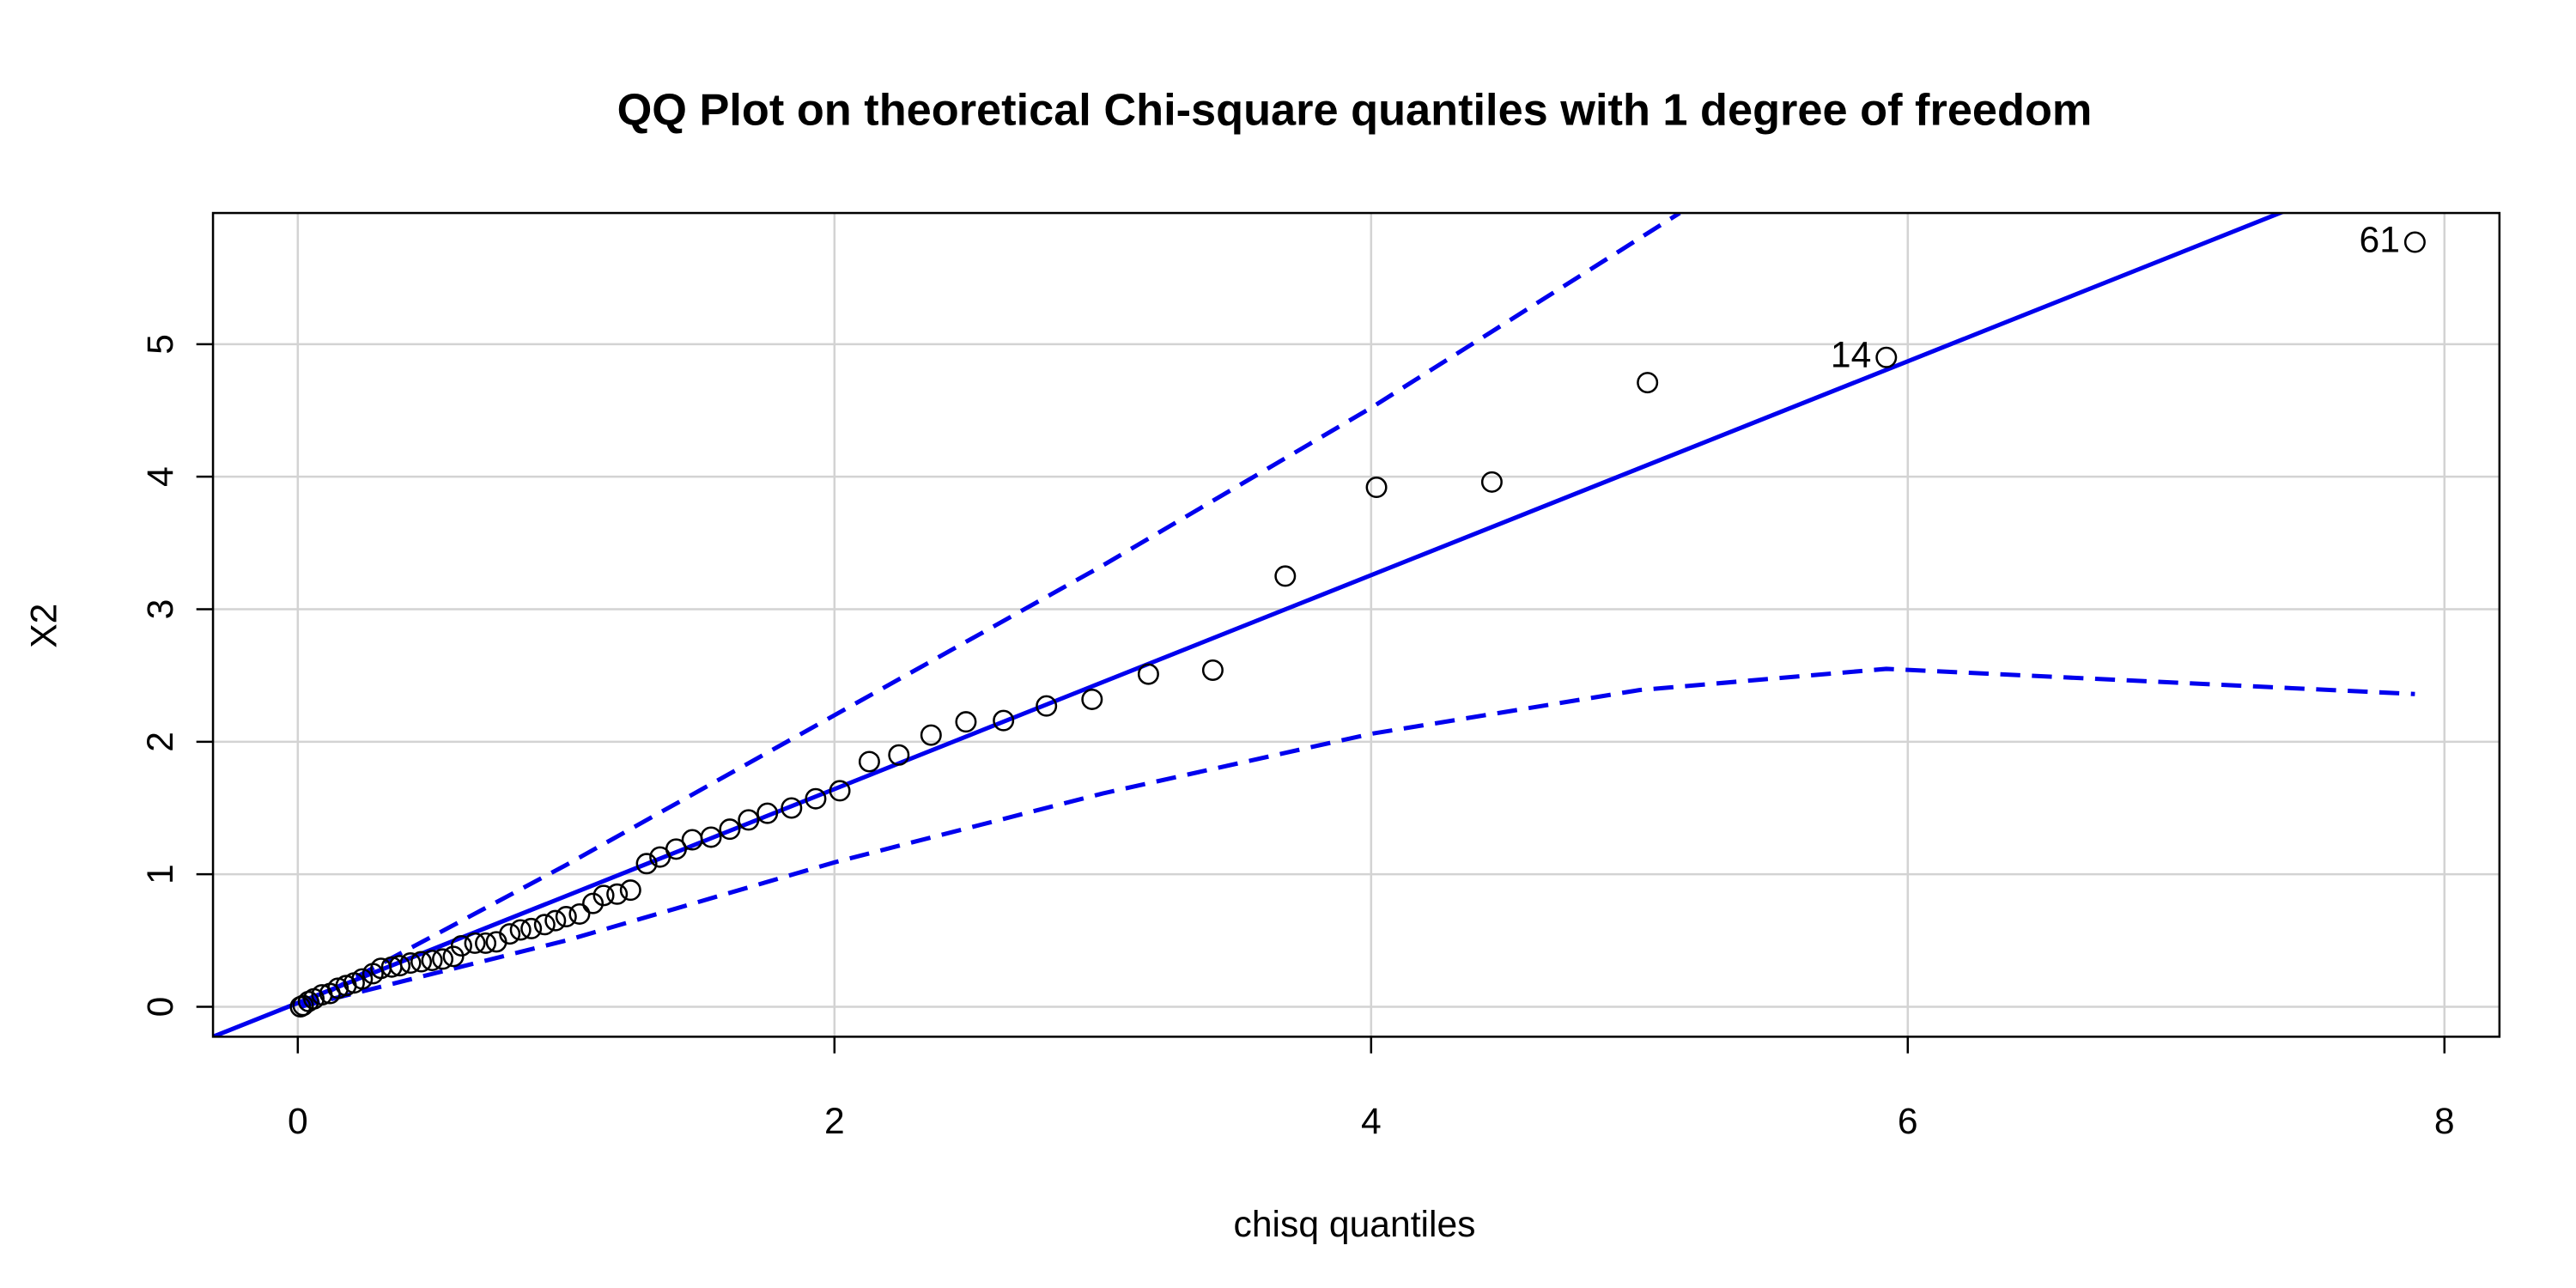 This screenshot has width=2576, height=1288. Describe the element at coordinates (834, 1122) in the screenshot. I see `x-tick-label: 2` at that location.